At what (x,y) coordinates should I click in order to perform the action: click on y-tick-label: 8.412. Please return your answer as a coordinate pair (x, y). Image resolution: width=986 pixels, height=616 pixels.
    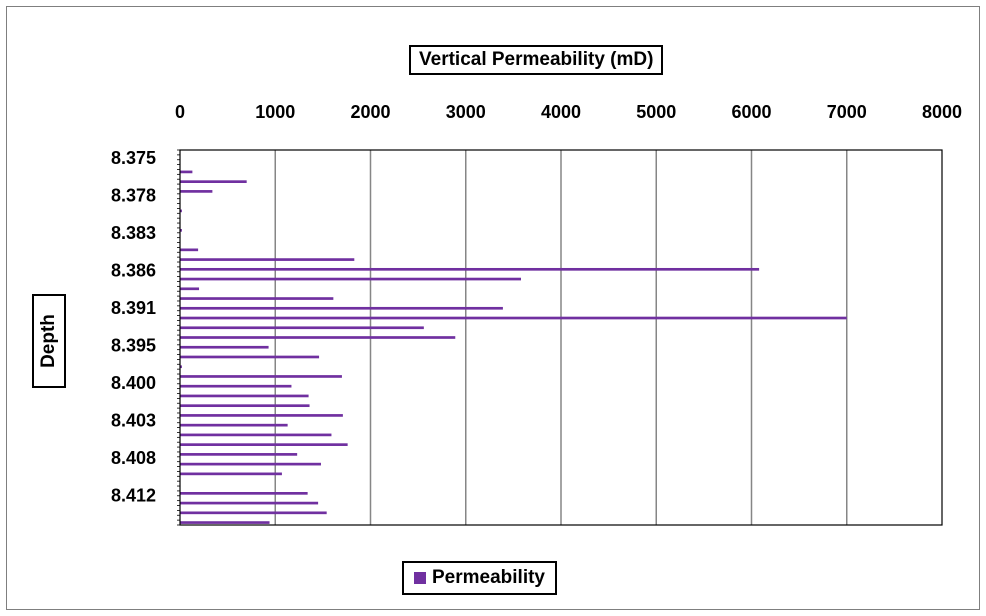
    Looking at the image, I should click on (133, 496).